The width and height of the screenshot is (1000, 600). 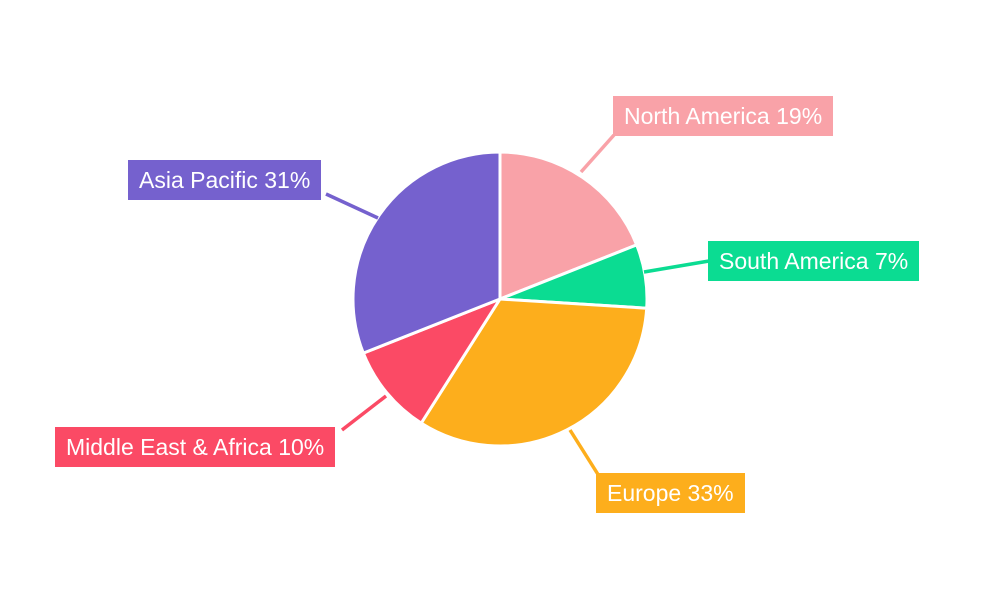 What do you see at coordinates (364, 413) in the screenshot?
I see `leader-line-middle-east-africa` at bounding box center [364, 413].